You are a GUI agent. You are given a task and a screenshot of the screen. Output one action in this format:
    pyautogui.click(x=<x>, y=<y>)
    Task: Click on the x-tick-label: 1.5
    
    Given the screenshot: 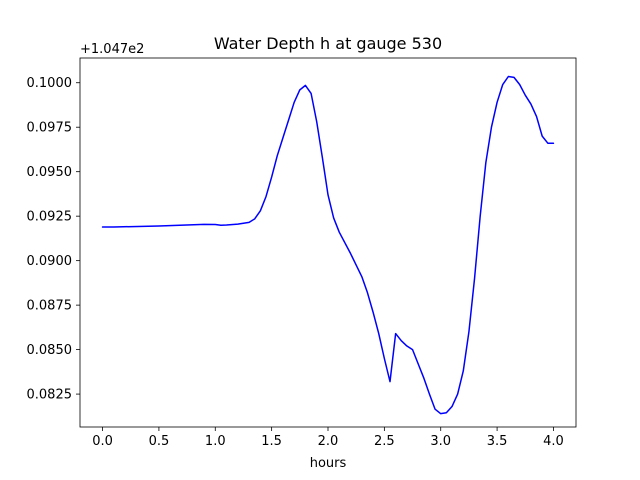 What is the action you would take?
    pyautogui.click(x=271, y=441)
    